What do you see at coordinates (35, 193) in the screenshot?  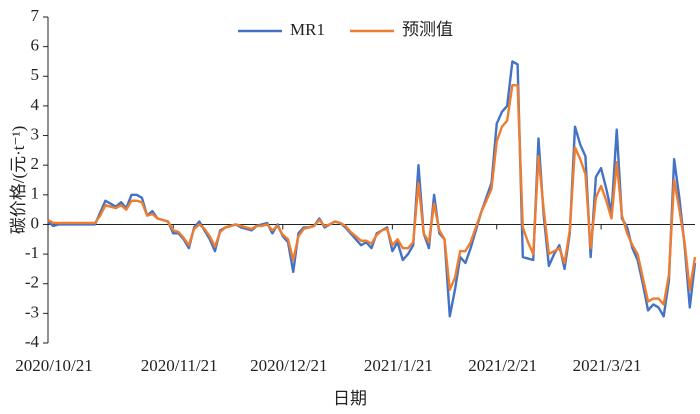 I see `y-tick-label: 1` at bounding box center [35, 193].